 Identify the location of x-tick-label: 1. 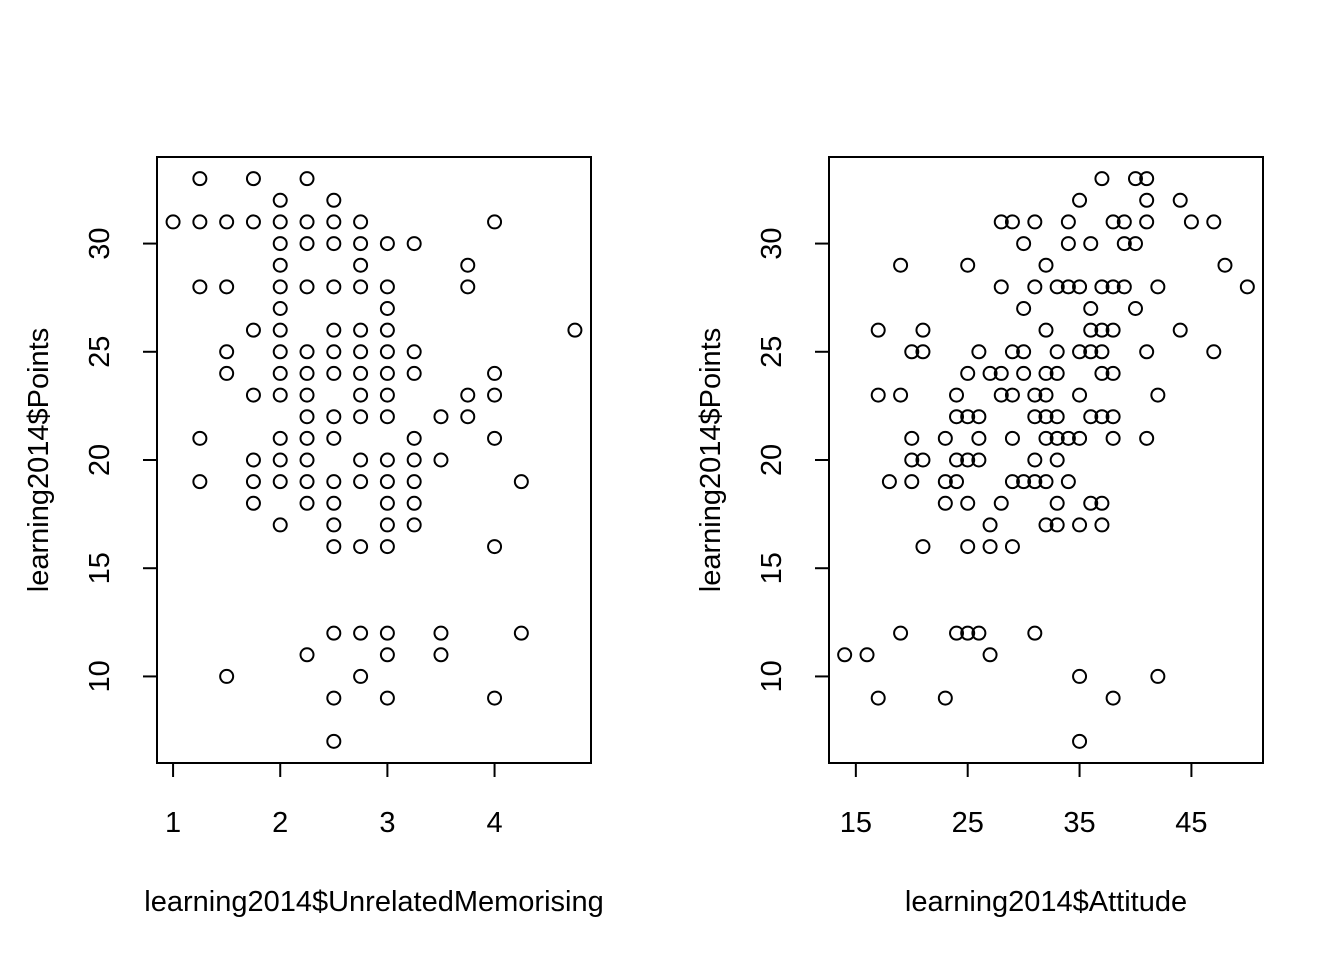
(173, 823).